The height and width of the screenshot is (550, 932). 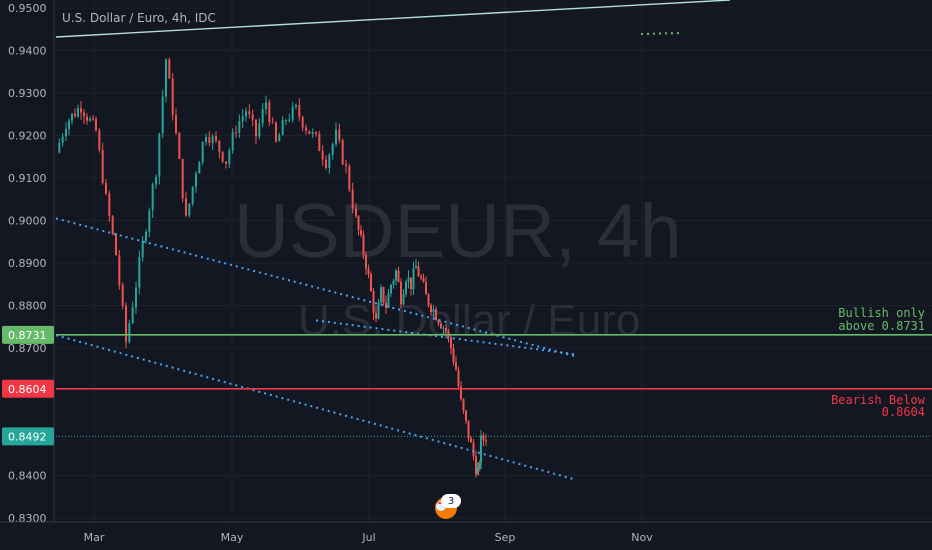 What do you see at coordinates (27, 436) in the screenshot?
I see `current-price-level-badge-label: 0.8492` at bounding box center [27, 436].